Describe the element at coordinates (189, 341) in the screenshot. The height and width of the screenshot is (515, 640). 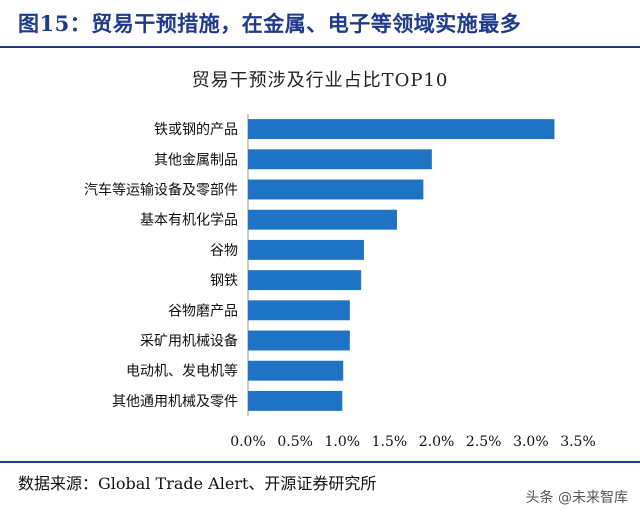
I see `category-label: 采矿用机械设备` at that location.